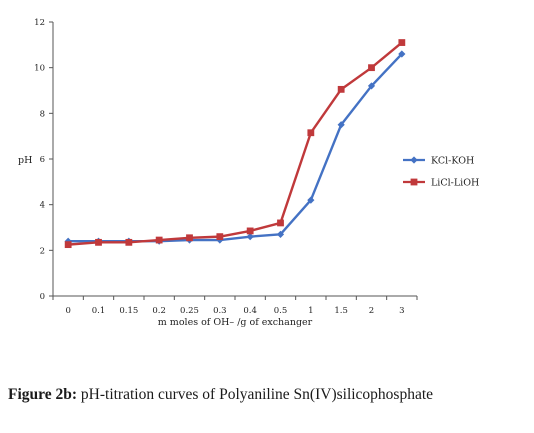 This screenshot has height=433, width=534. I want to click on y-axis-label: pH, so click(25, 160).